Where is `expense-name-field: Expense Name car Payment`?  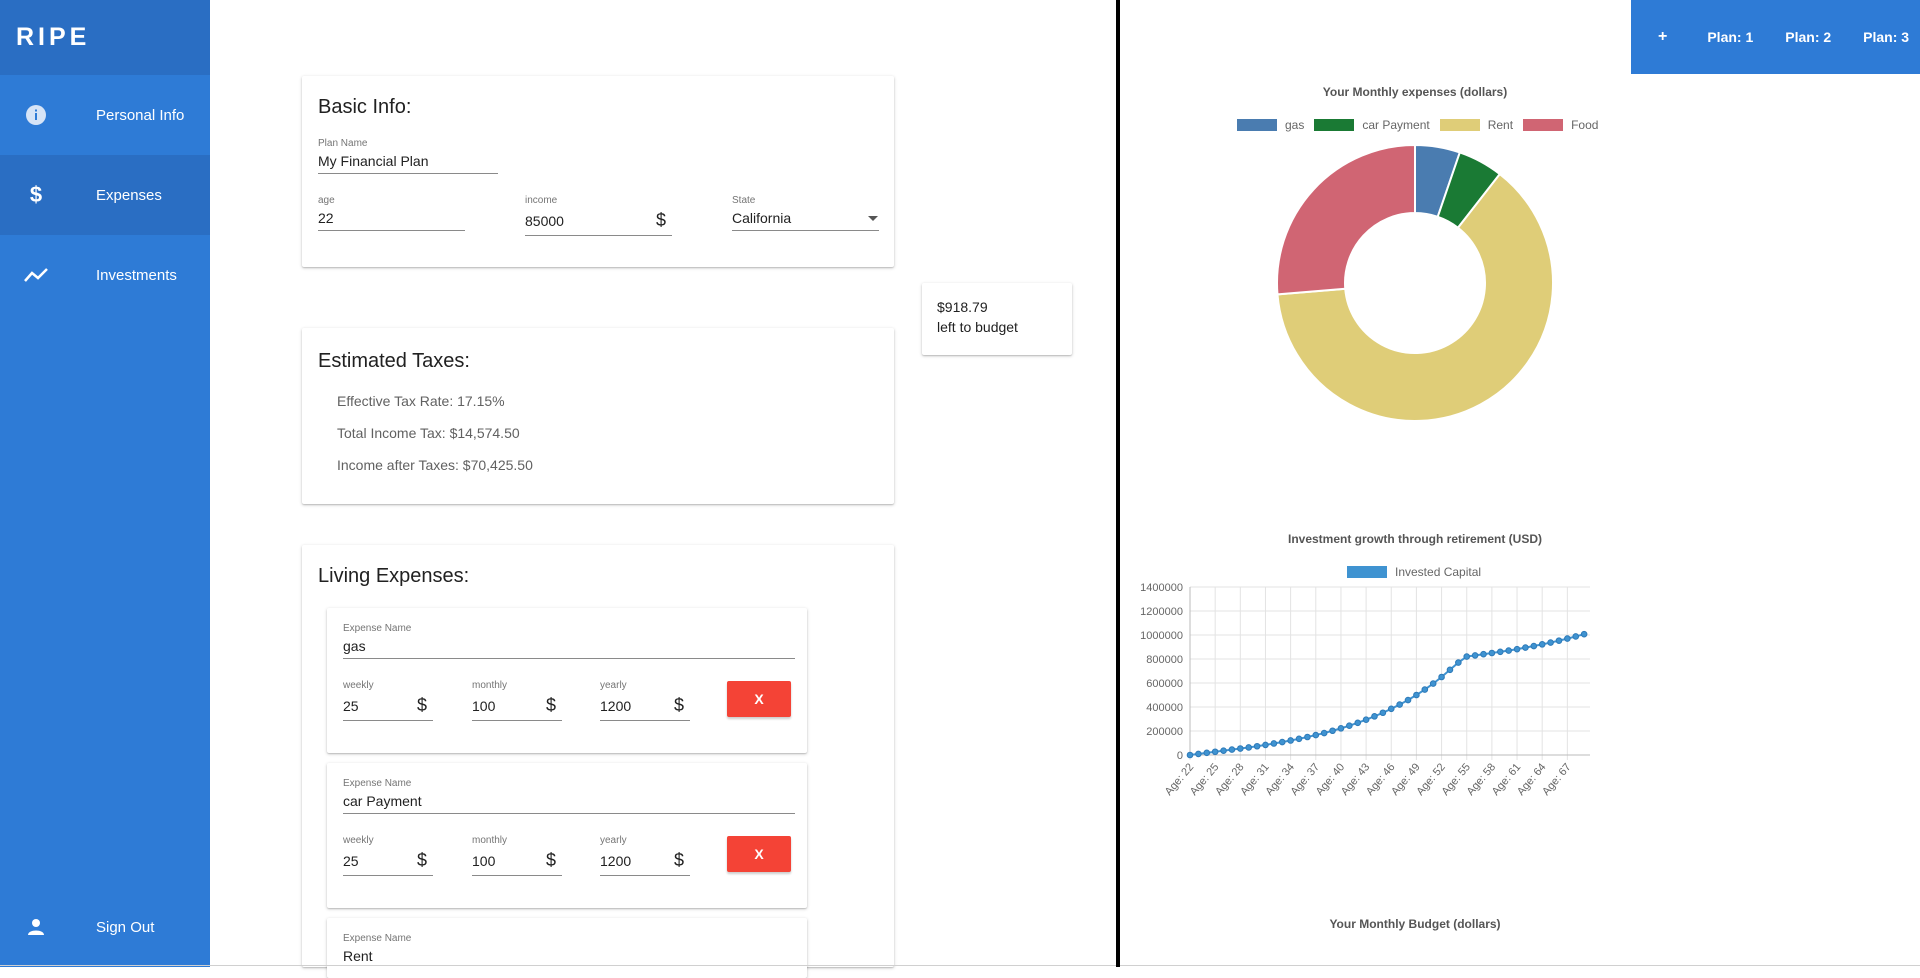
expense-name-field: Expense Name car Payment is located at coordinates (569, 796).